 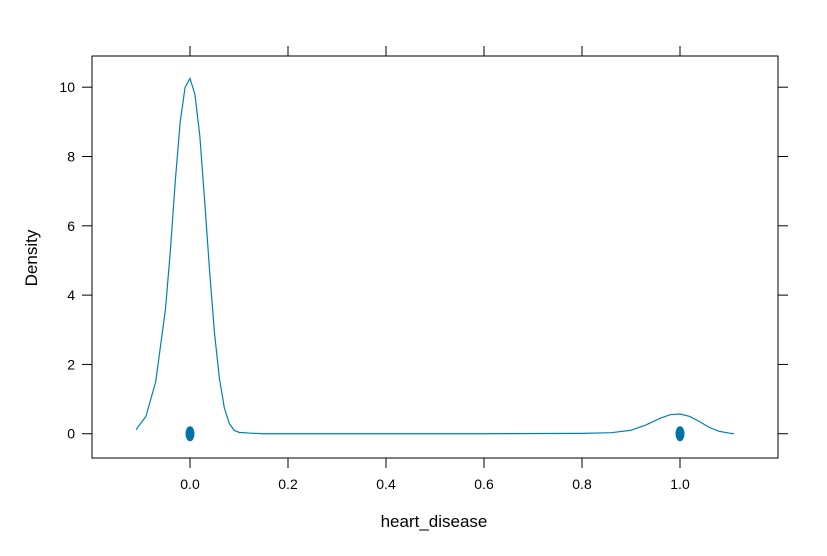 What do you see at coordinates (190, 484) in the screenshot?
I see `x-tick-label: 0.0` at bounding box center [190, 484].